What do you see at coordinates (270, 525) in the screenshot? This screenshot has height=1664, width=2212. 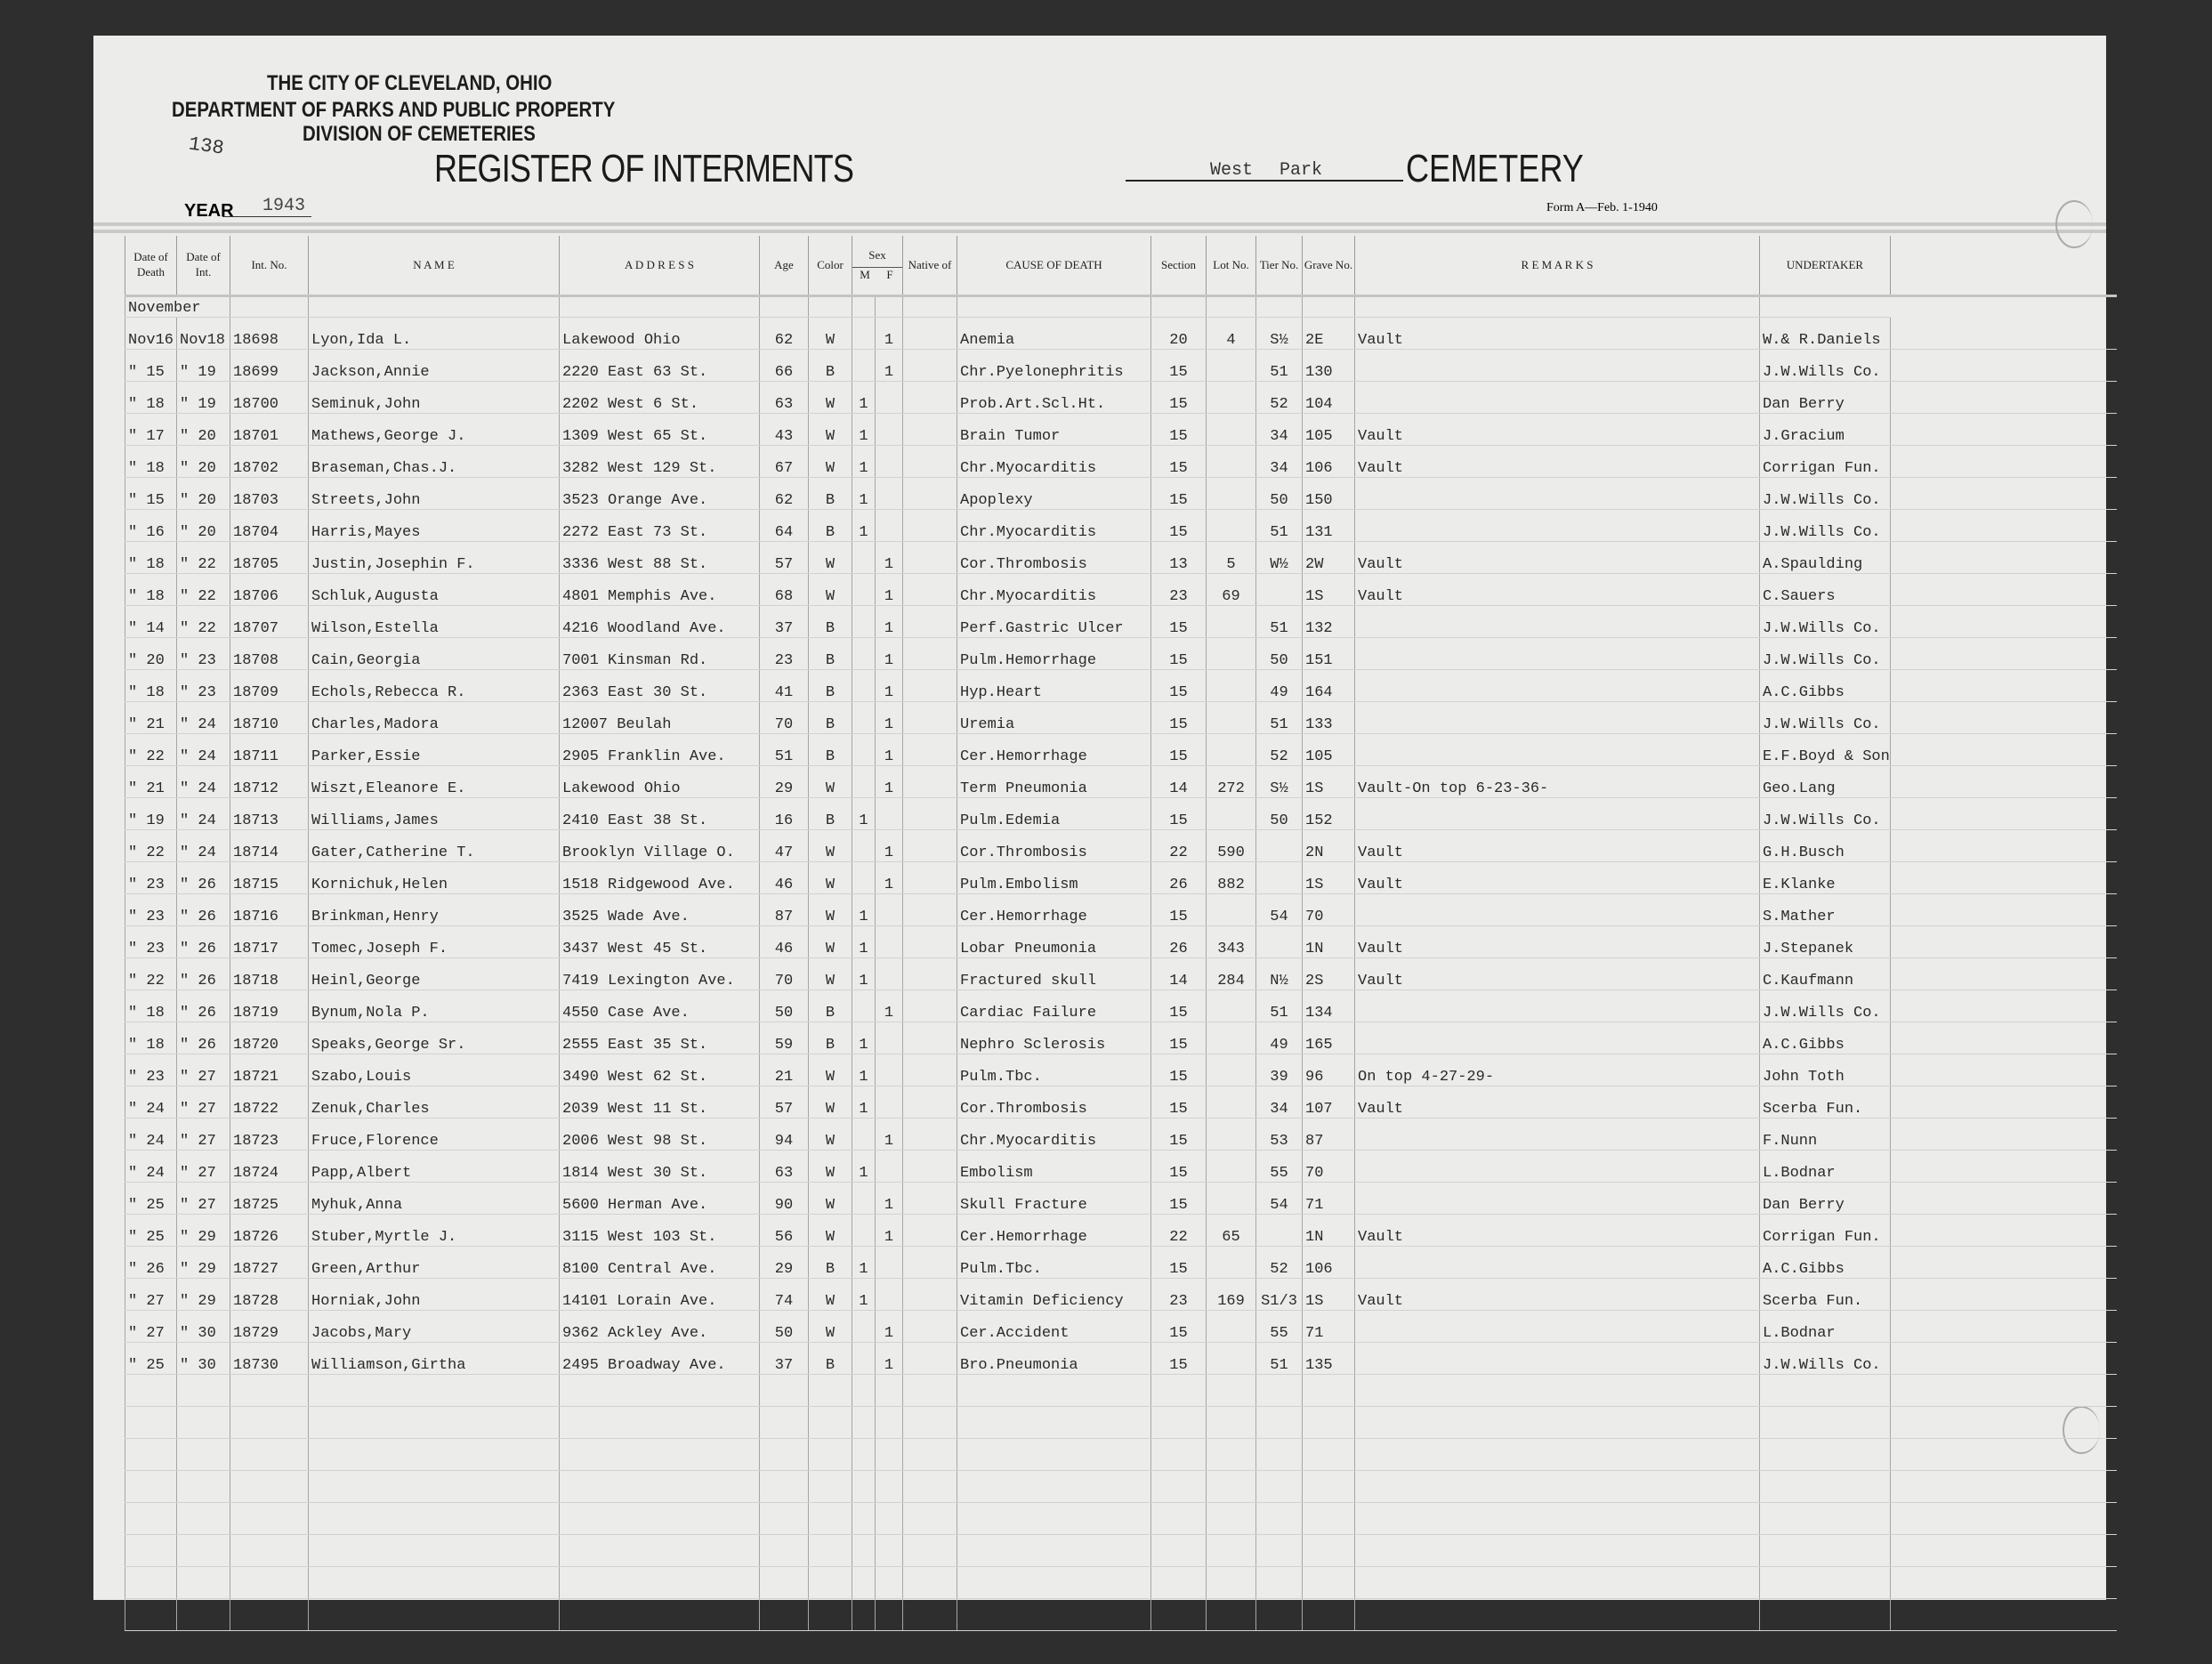 I see `interment-number-cell: 18704` at bounding box center [270, 525].